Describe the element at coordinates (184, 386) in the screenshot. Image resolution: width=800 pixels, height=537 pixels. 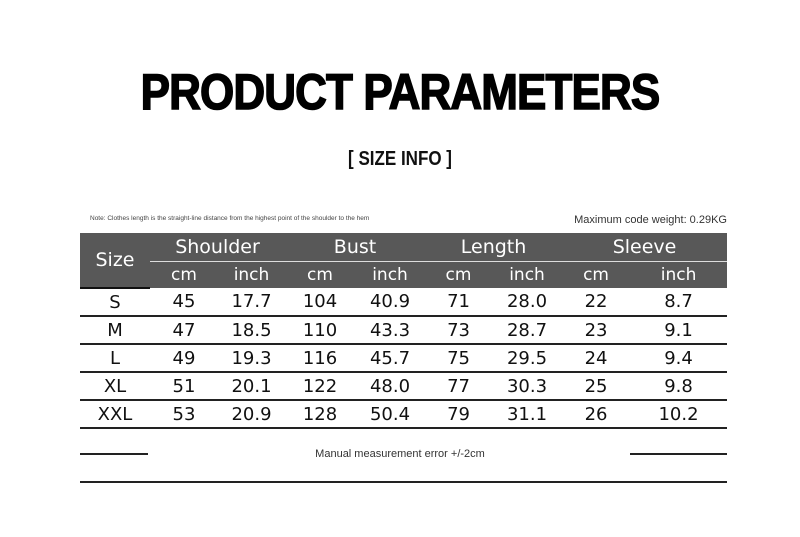
I see `value-cell: 51` at that location.